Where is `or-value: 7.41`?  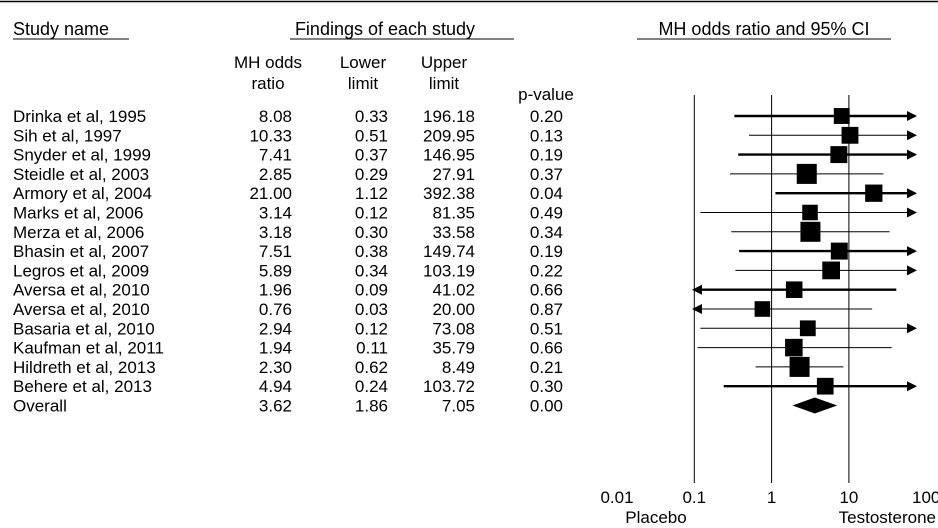 or-value: 7.41 is located at coordinates (275, 155).